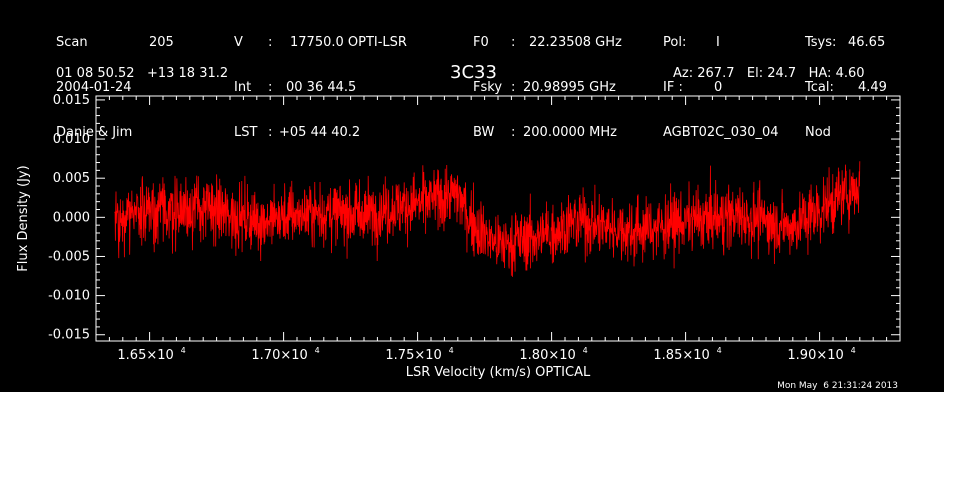 The height and width of the screenshot is (490, 962). What do you see at coordinates (413, 355) in the screenshot?
I see `svg-text: 1.75×10` at bounding box center [413, 355].